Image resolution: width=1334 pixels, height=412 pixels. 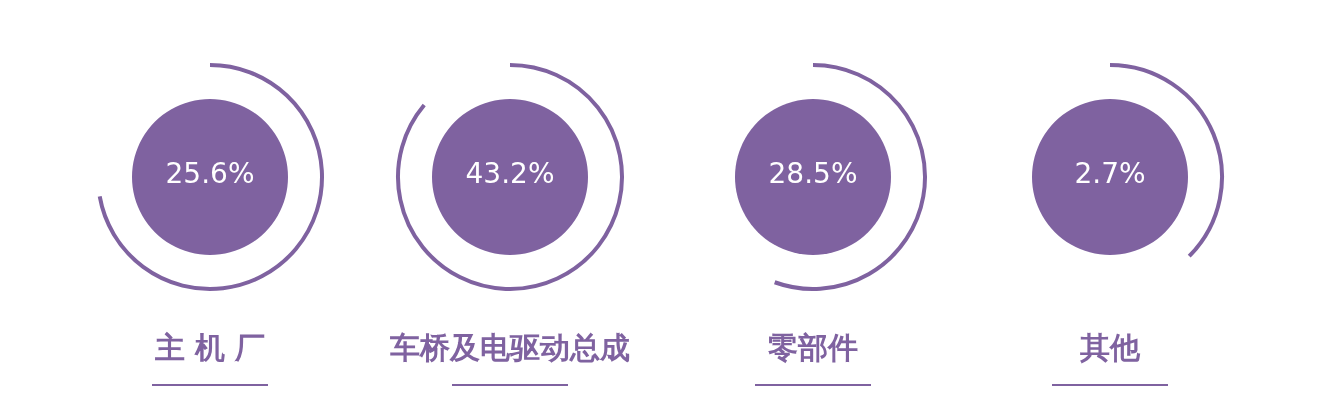 I want to click on data-label: 43.2%, so click(x=510, y=173).